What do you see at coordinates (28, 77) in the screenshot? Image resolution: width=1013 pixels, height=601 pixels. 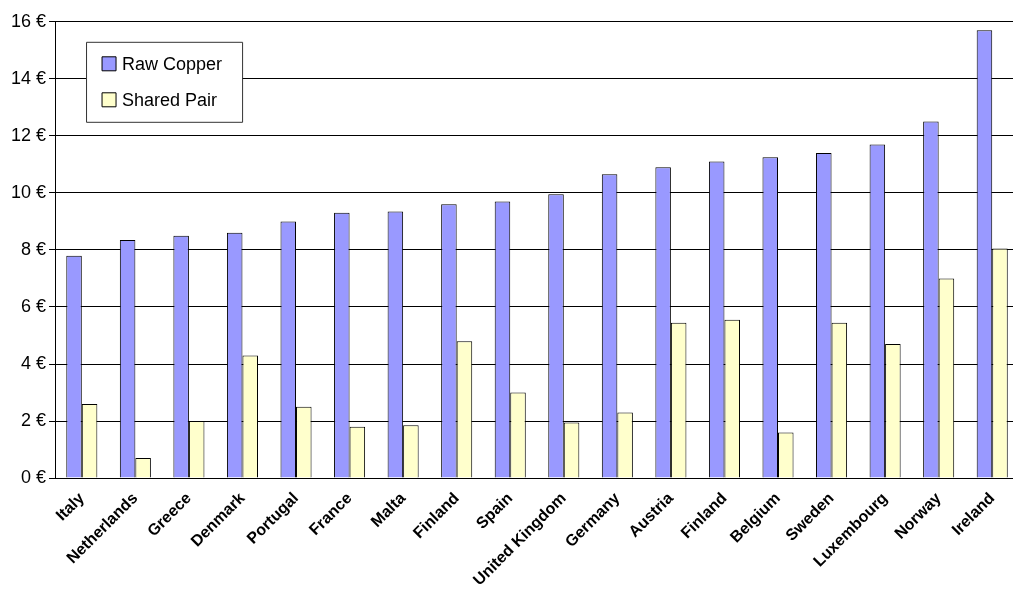 I see `y-tick-label: 14 €` at bounding box center [28, 77].